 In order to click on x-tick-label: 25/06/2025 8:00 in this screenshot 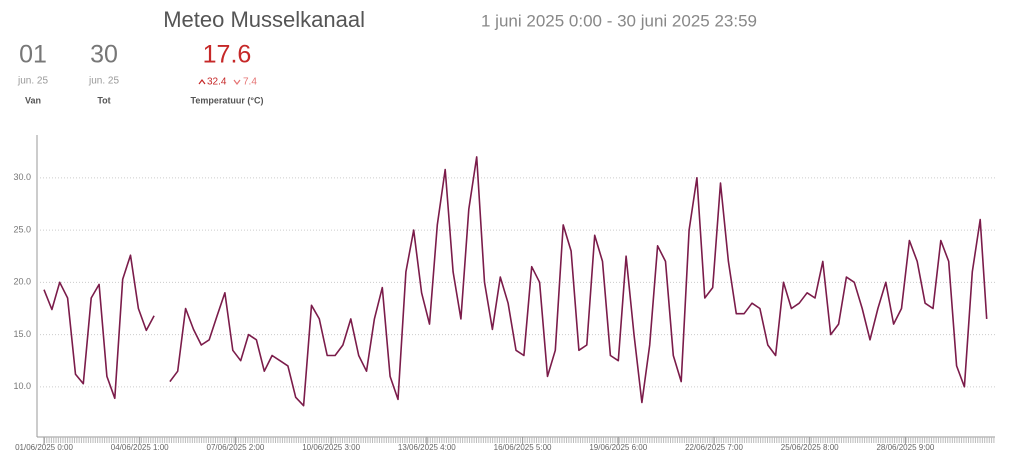, I will do `click(810, 447)`.